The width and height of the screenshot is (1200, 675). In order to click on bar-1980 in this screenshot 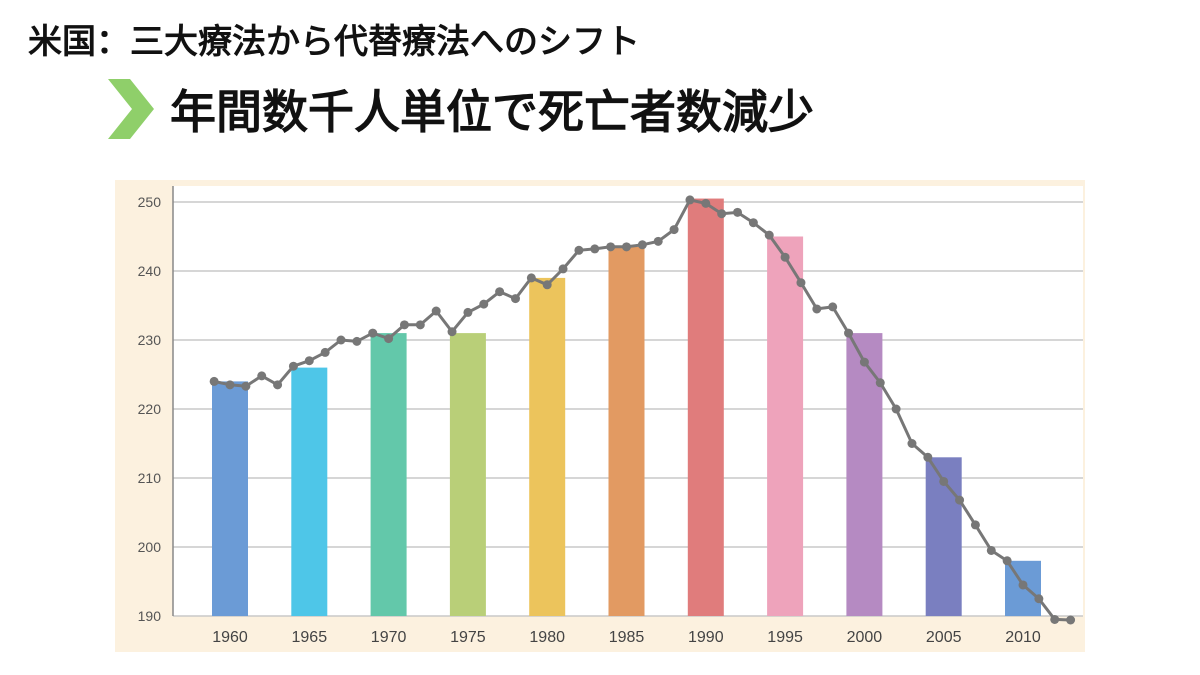, I will do `click(547, 446)`.